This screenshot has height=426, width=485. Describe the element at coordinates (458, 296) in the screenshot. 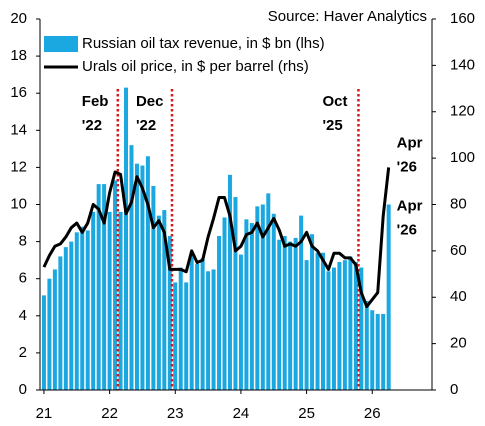

I see `y2-tick-label: 40` at that location.